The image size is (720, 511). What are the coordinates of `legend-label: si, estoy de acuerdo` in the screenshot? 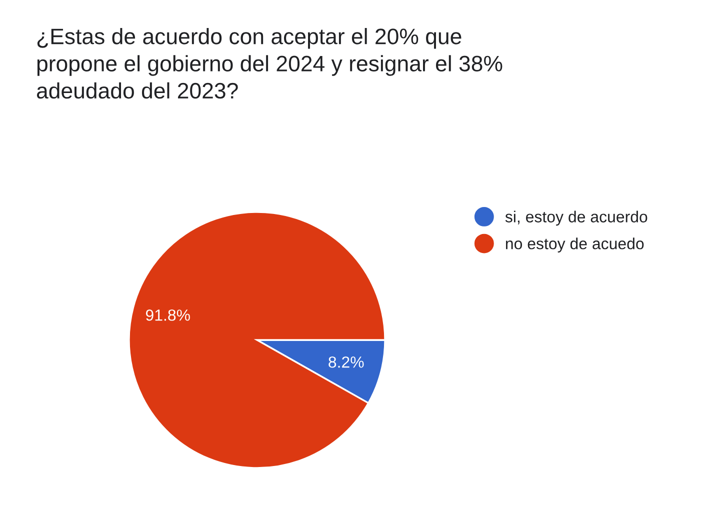 It's located at (576, 218).